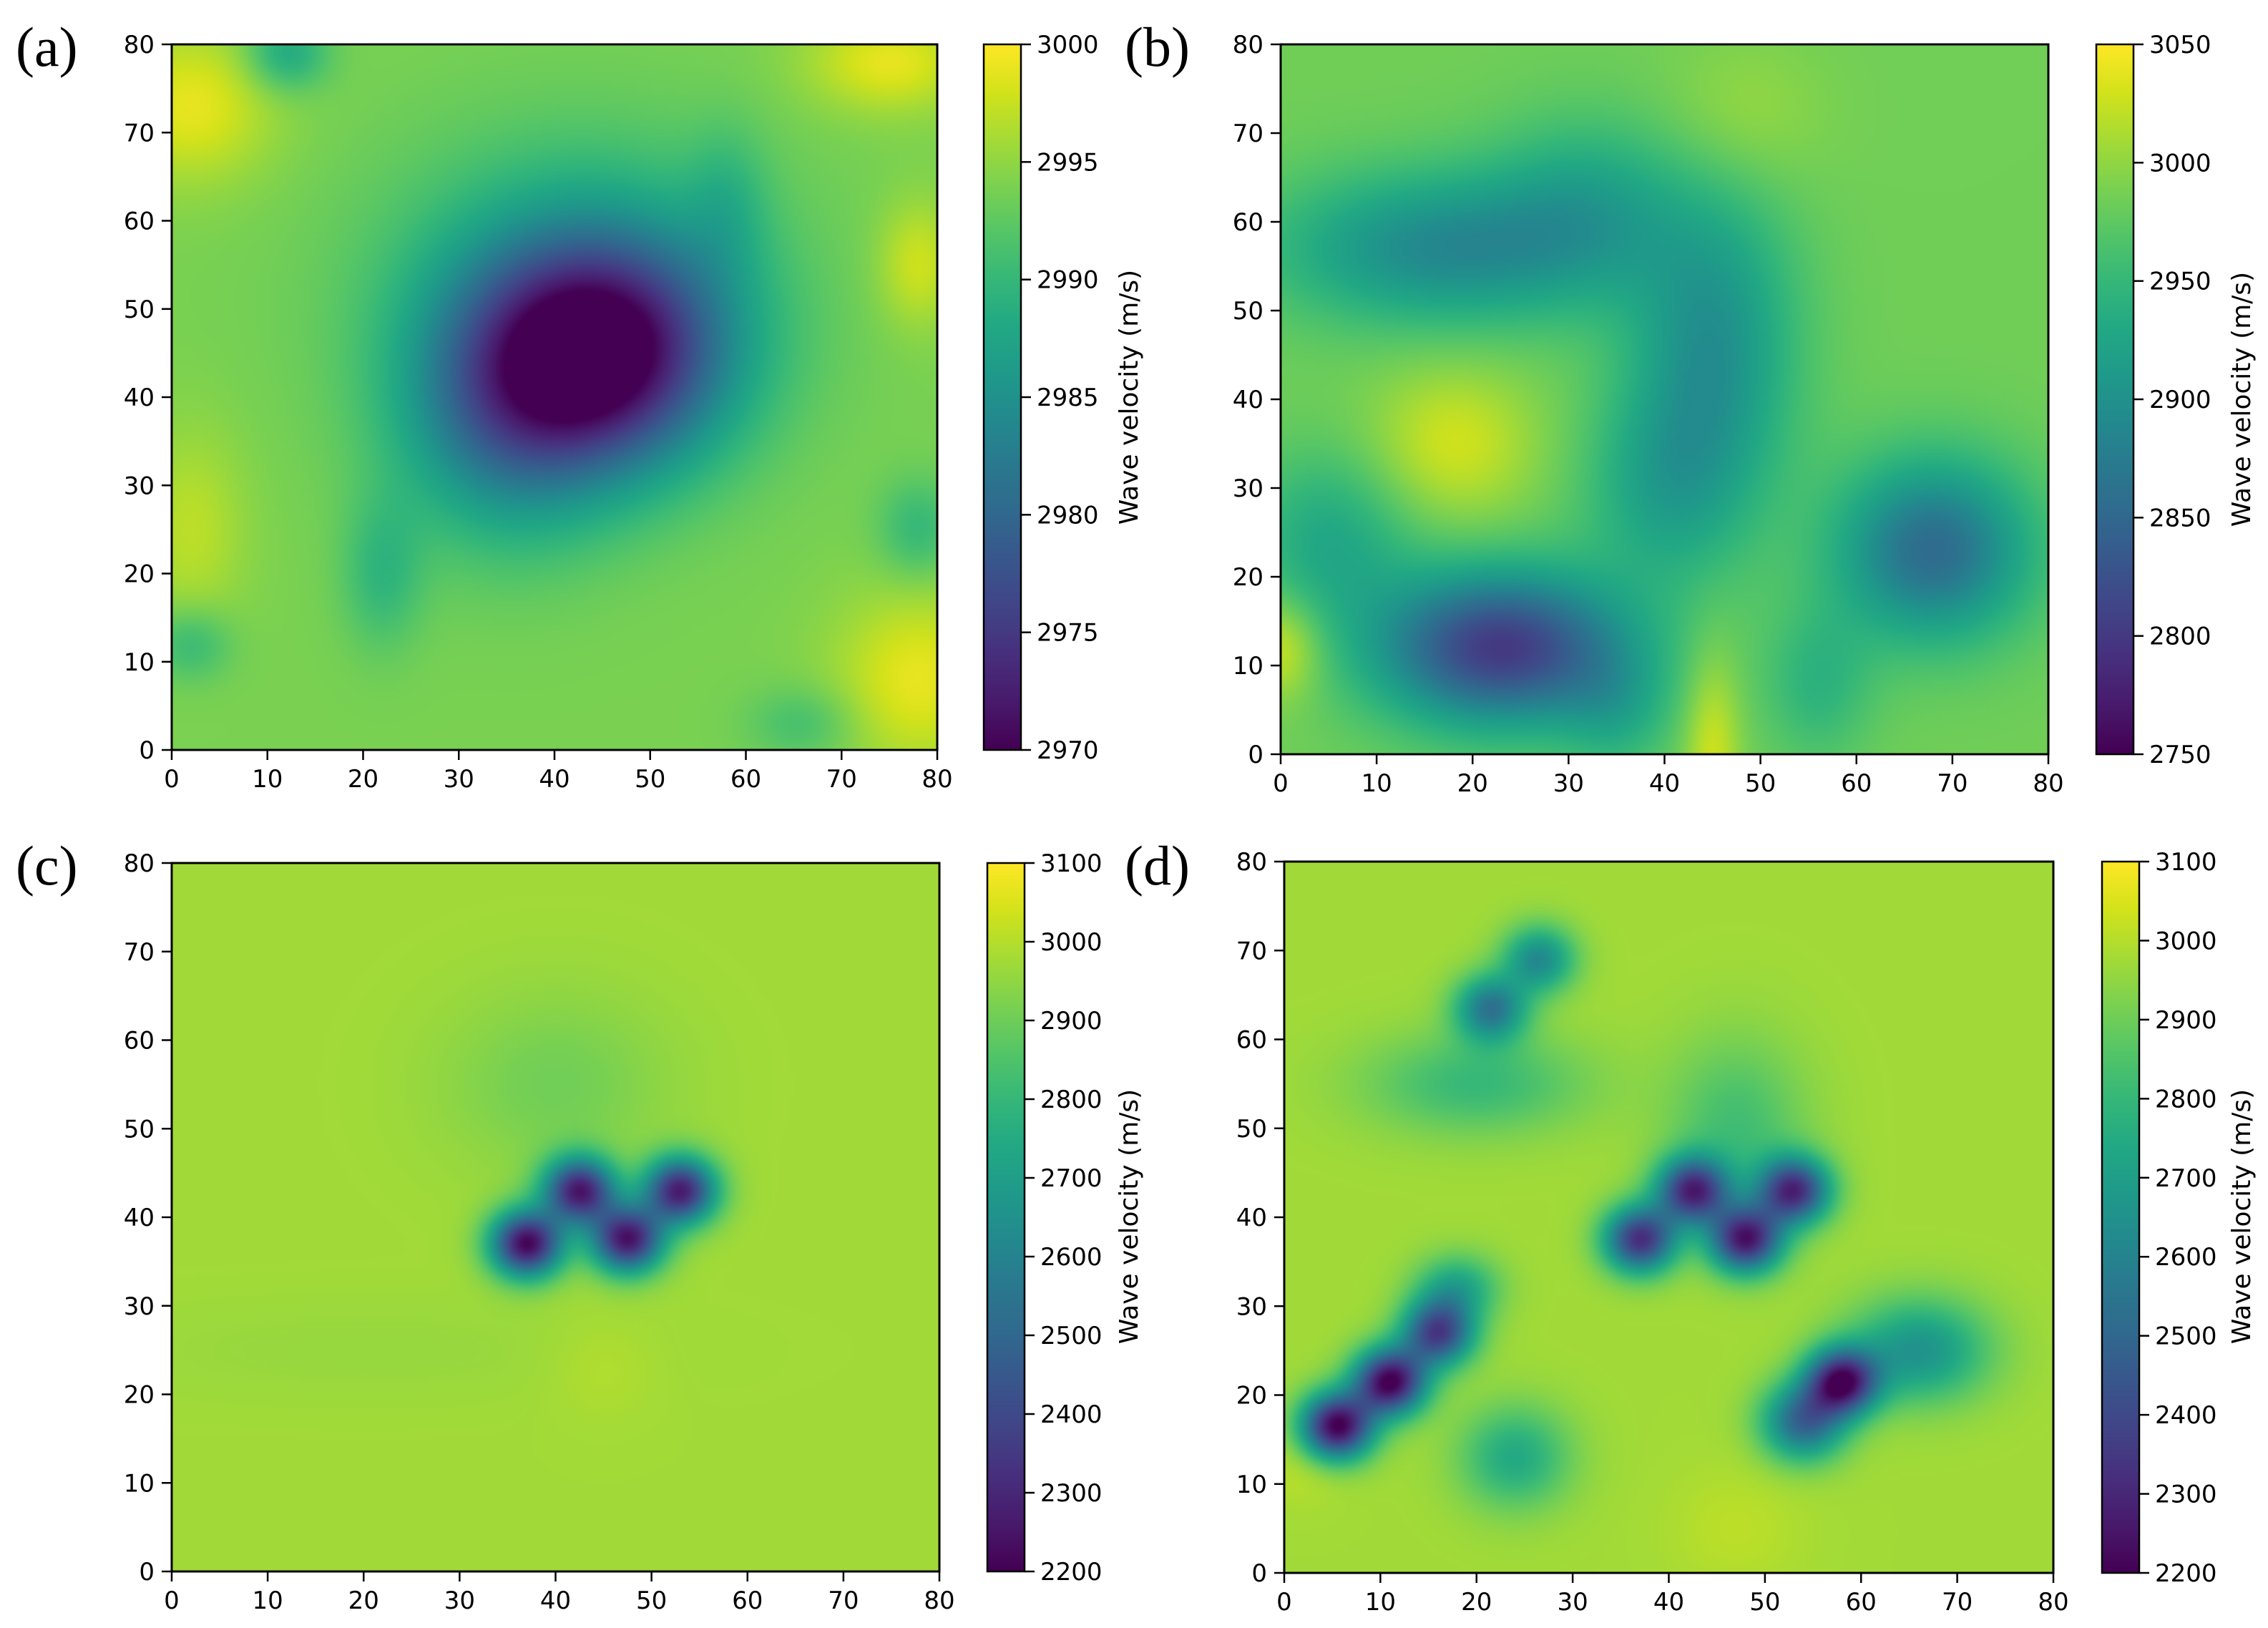  I want to click on y-tick-label-c: 20, so click(139, 1396).